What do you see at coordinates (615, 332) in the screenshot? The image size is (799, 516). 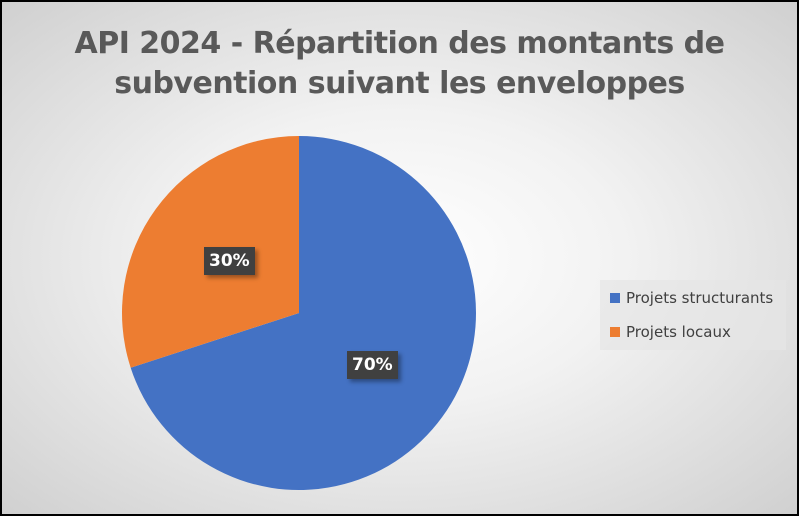 I see `legend-swatch-orange` at bounding box center [615, 332].